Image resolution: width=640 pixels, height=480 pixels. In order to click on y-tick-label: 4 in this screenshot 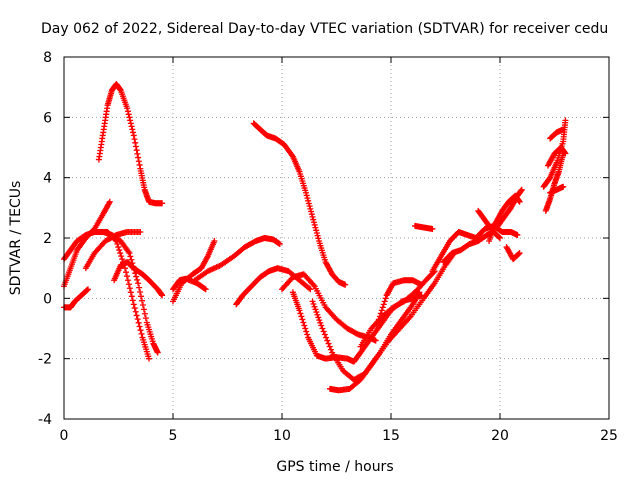, I will do `click(47, 179)`.